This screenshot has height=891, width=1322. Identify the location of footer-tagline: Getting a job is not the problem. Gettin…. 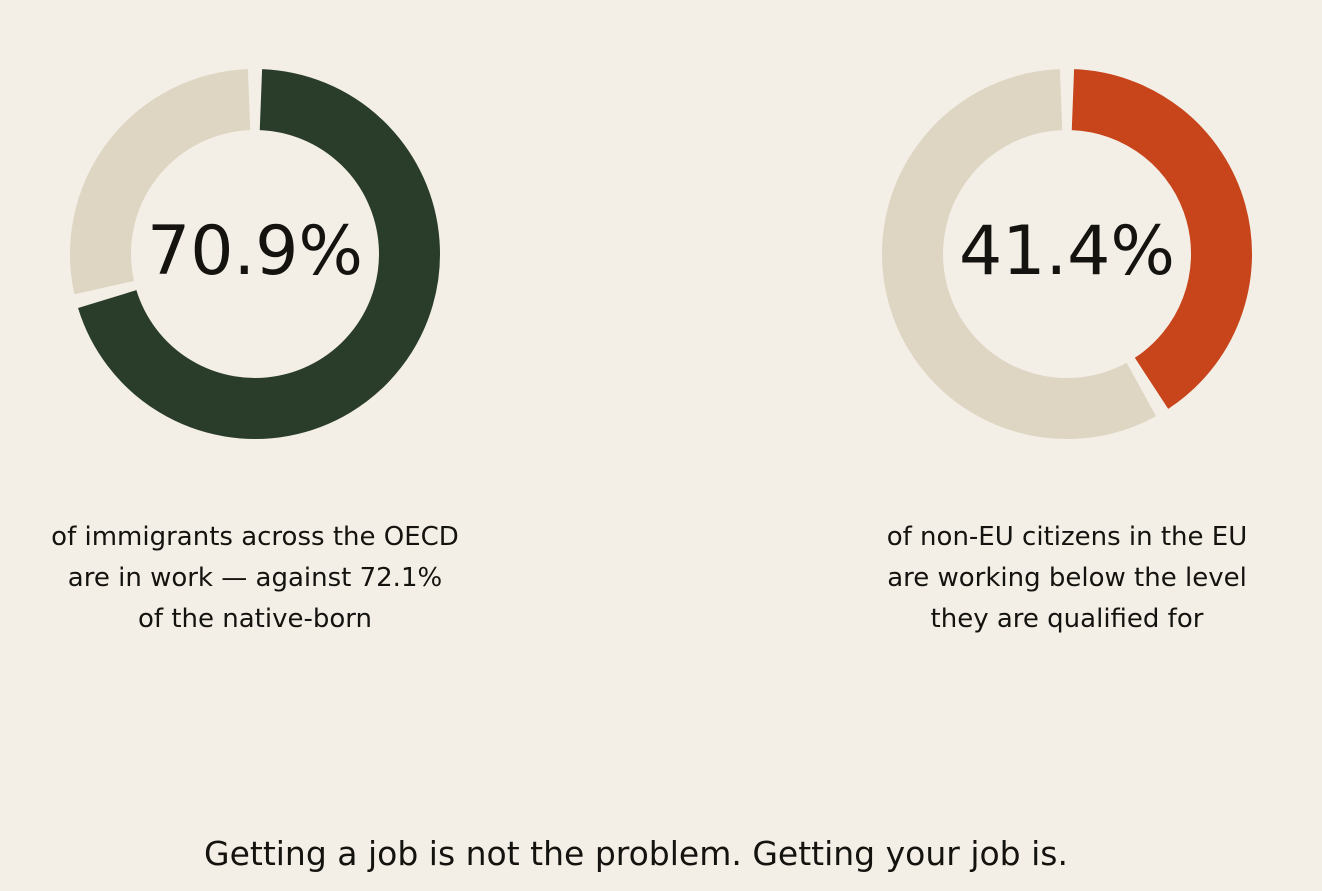
(636, 853).